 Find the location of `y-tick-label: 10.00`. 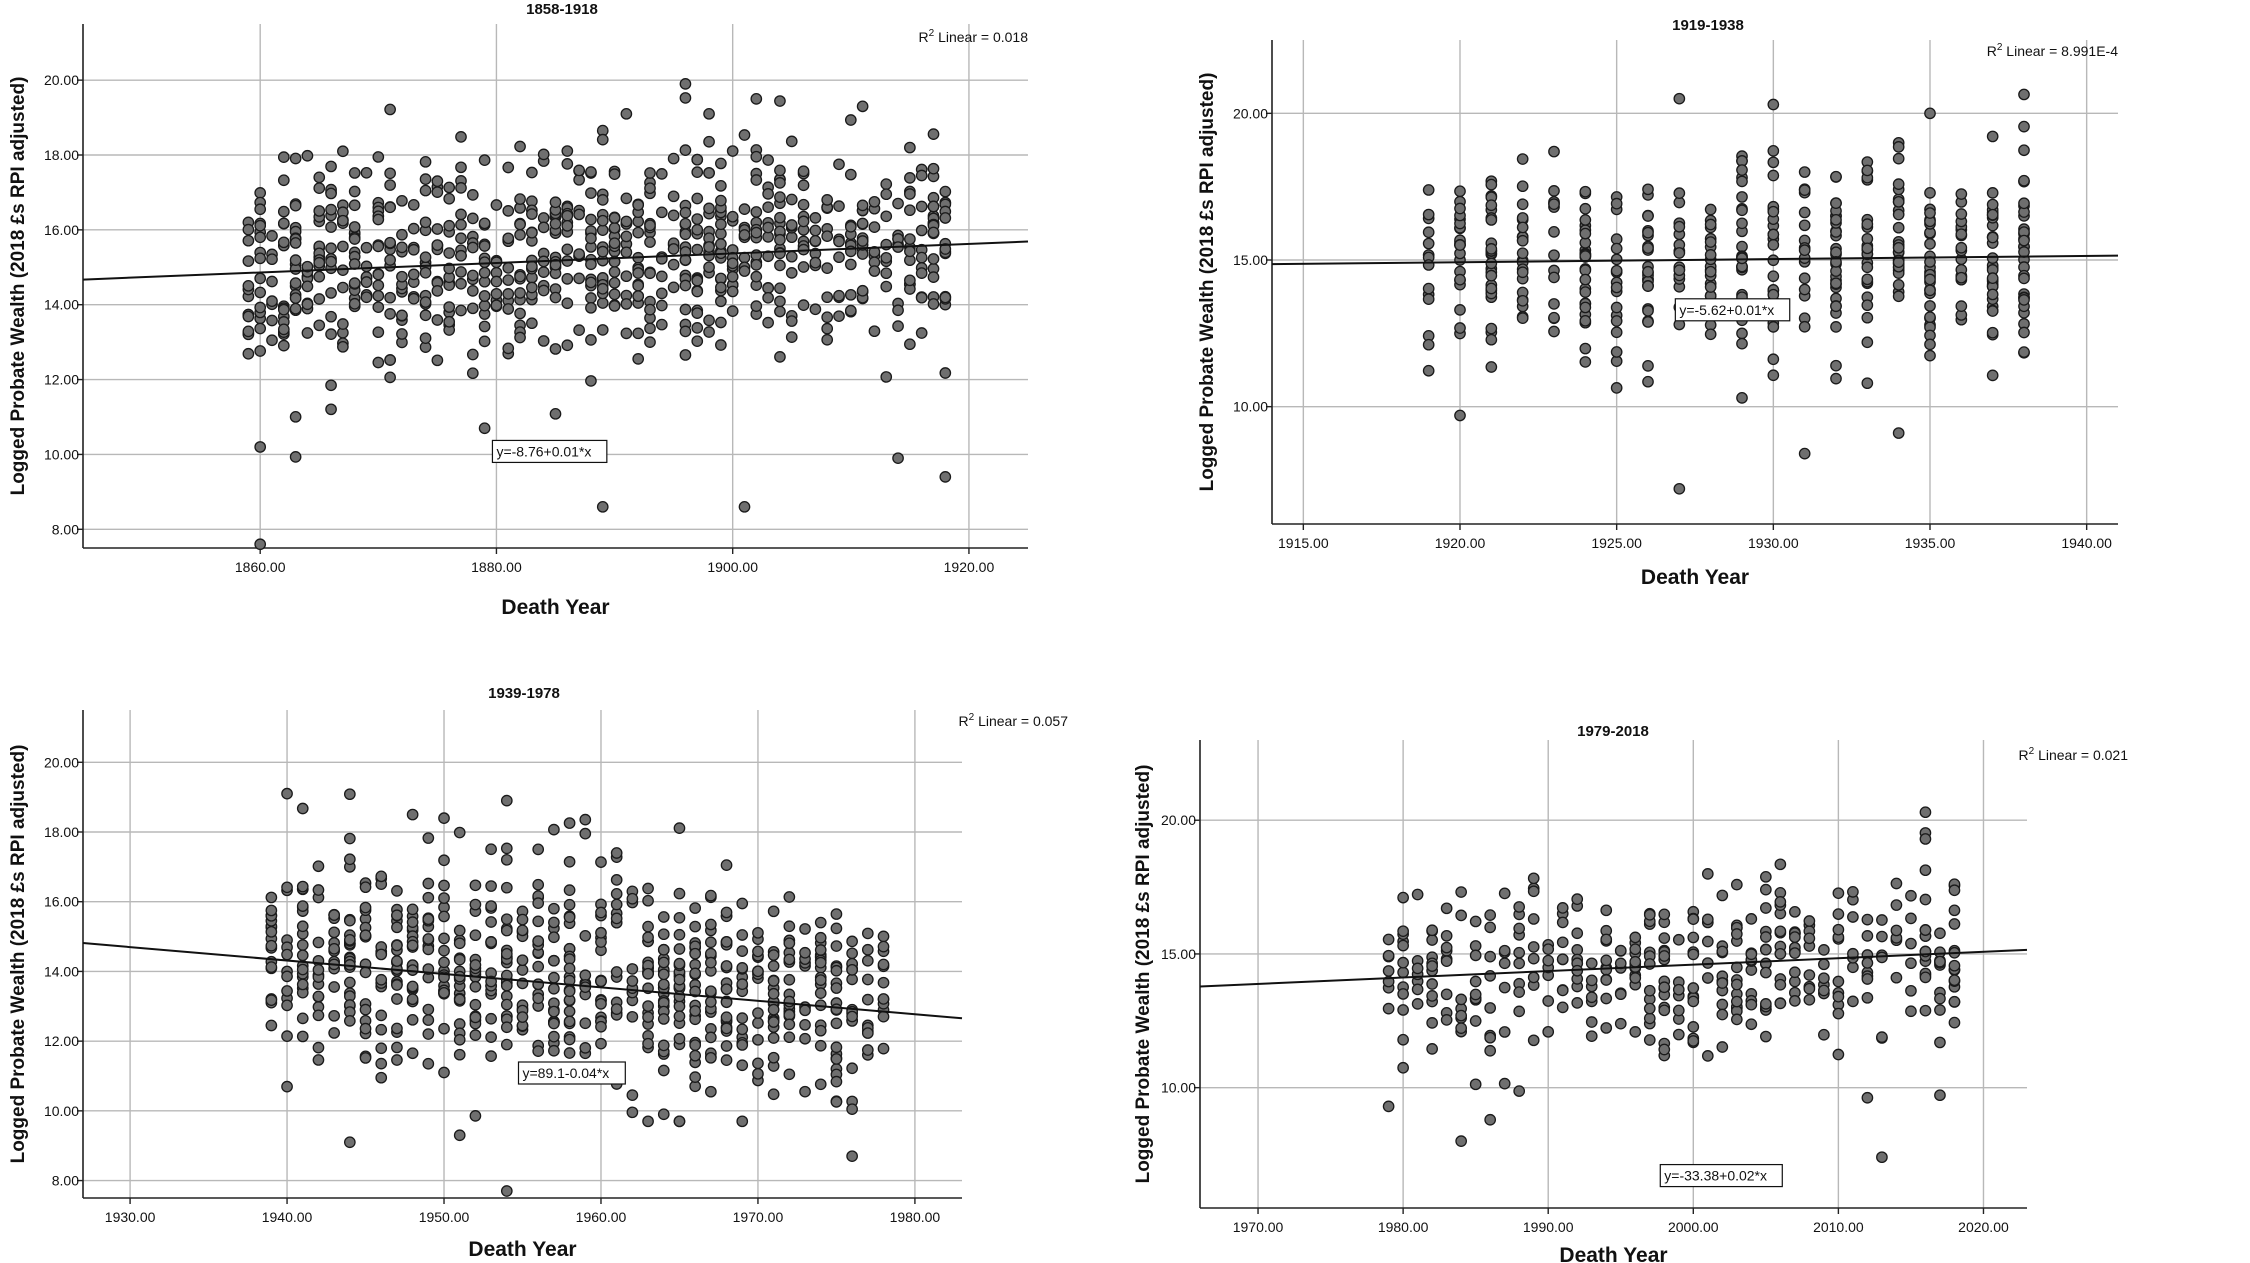

y-tick-label: 10.00 is located at coordinates (1250, 407).